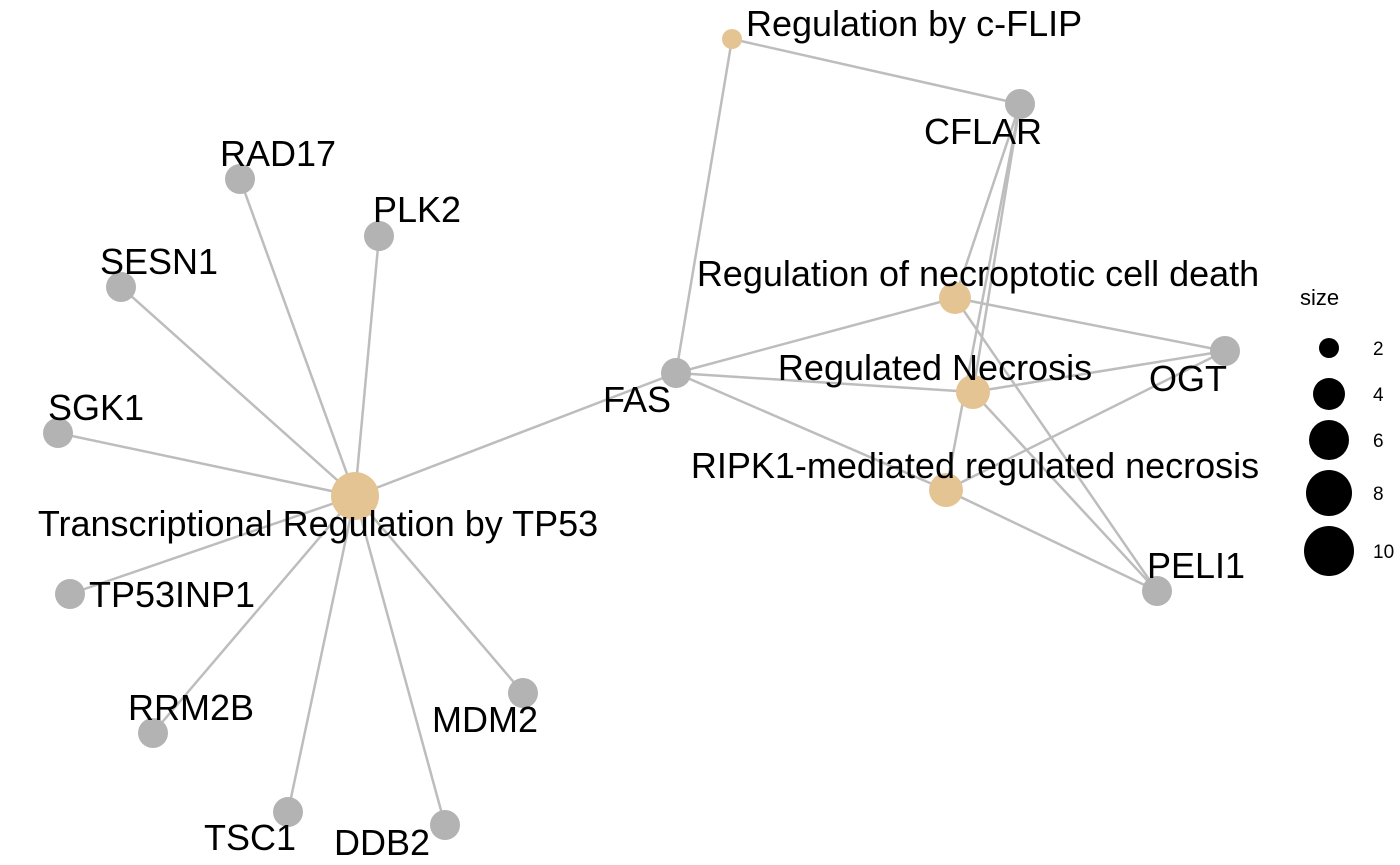 The height and width of the screenshot is (865, 1400). What do you see at coordinates (70, 594) in the screenshot?
I see `gene-node-tp53inp1` at bounding box center [70, 594].